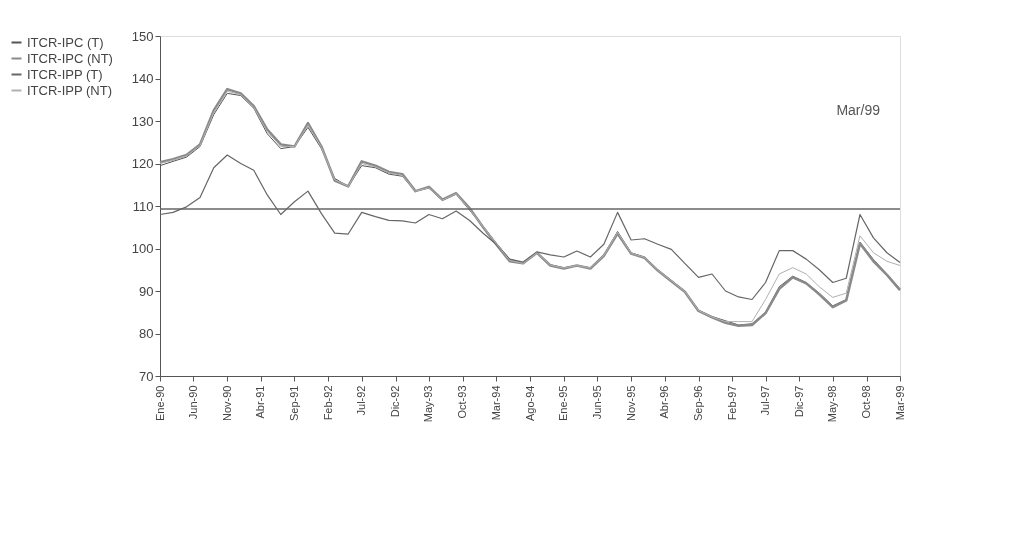 This screenshot has width=1011, height=557. I want to click on x-tick-label: Dic-97, so click(798, 401).